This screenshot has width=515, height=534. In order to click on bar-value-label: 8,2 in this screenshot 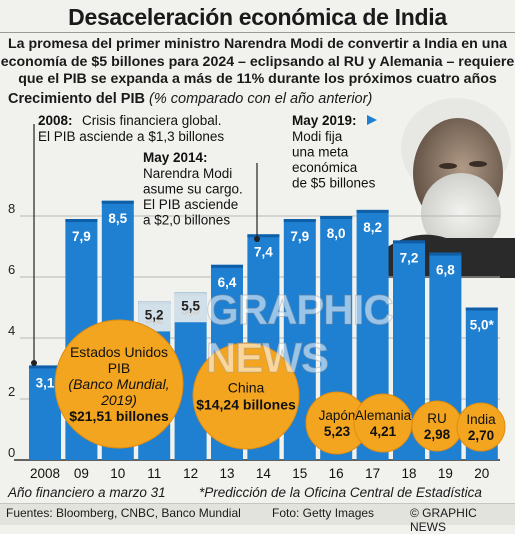, I will do `click(372, 227)`.